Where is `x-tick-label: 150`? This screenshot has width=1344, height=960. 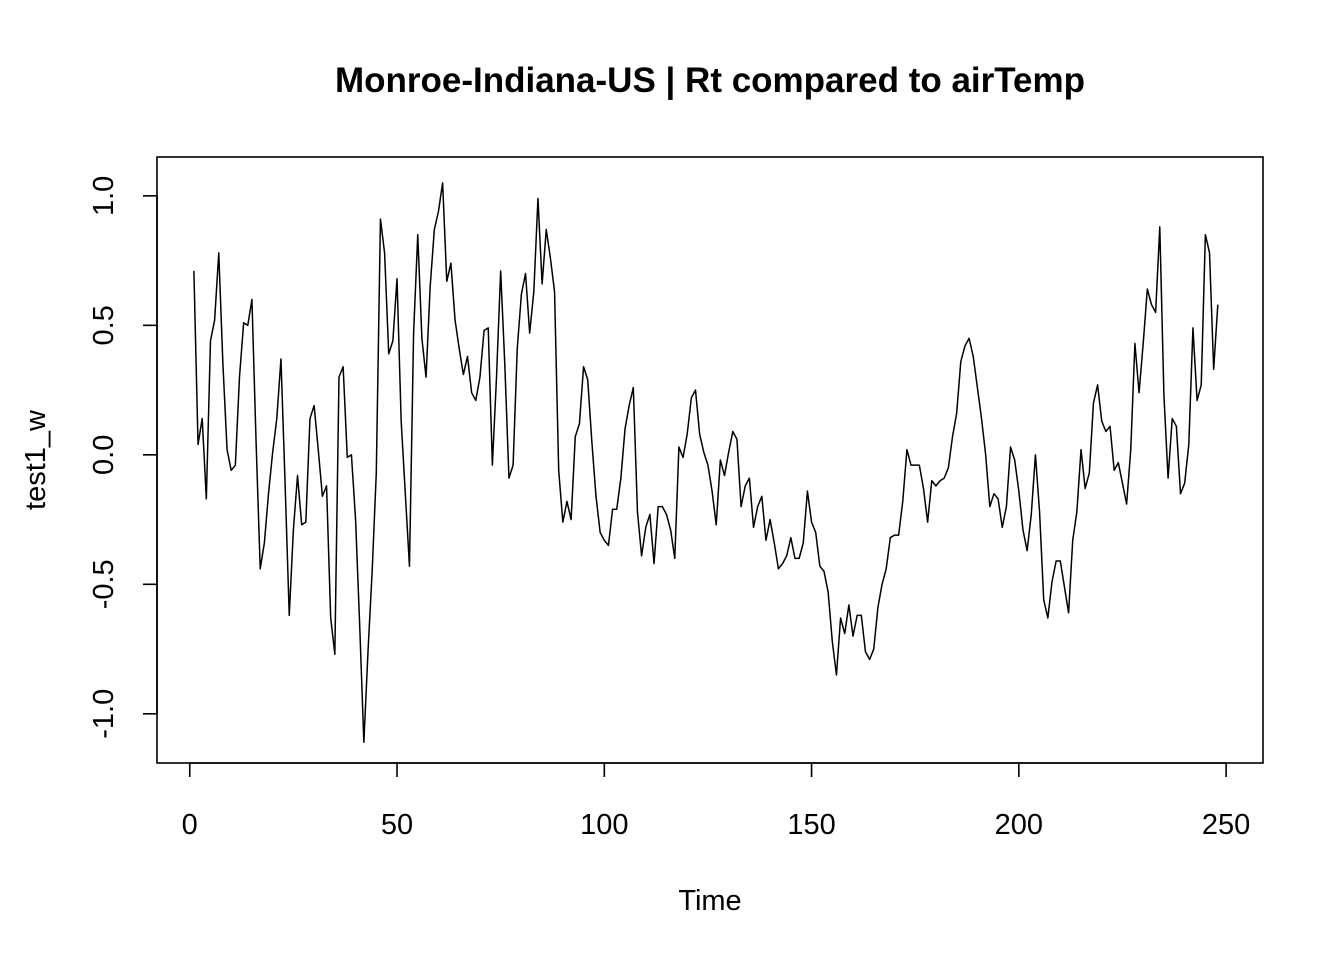
x-tick-label: 150 is located at coordinates (811, 825).